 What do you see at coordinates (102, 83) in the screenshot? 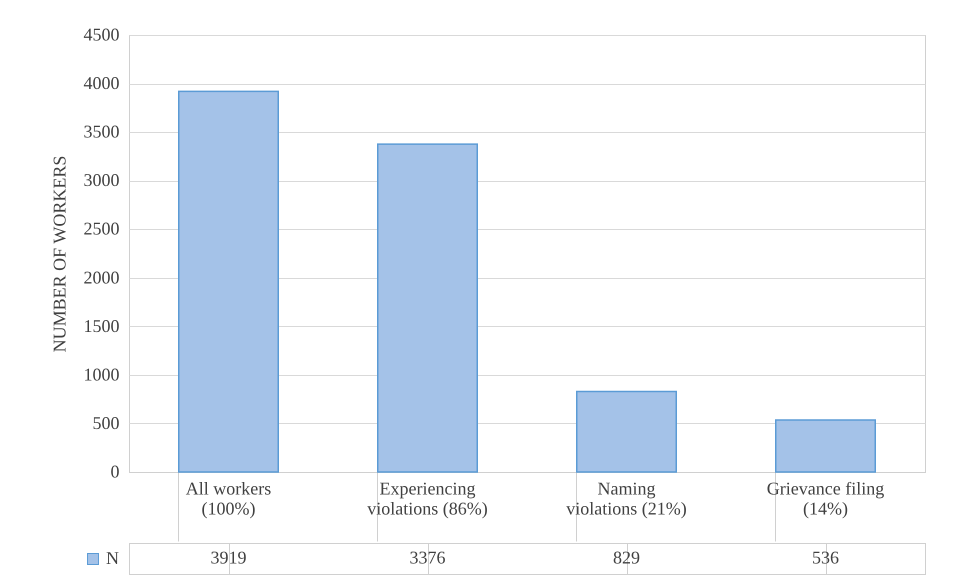
I see `y-tick-label: 4000` at bounding box center [102, 83].